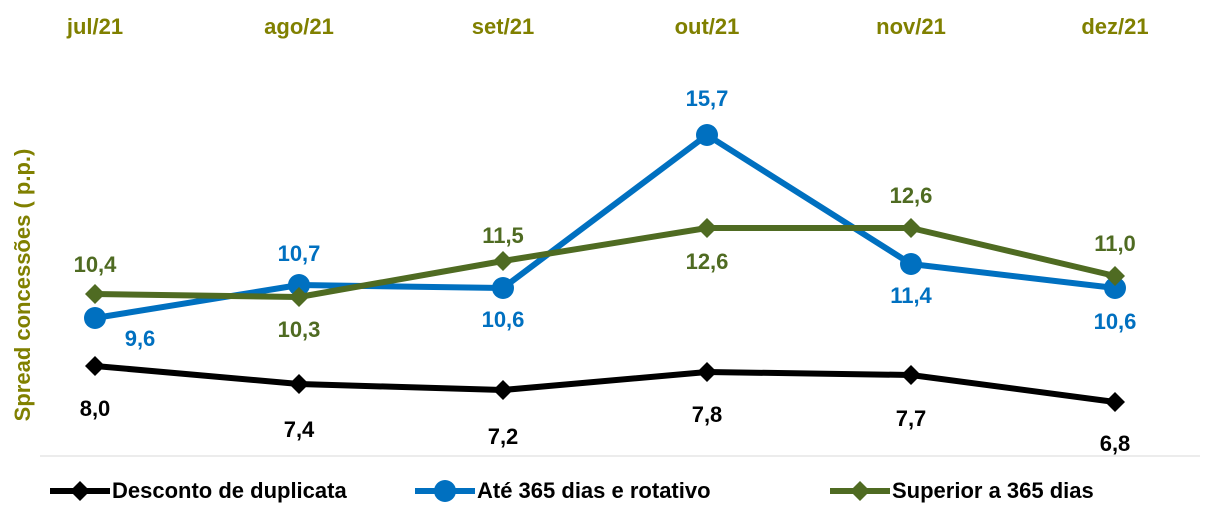 This screenshot has height=507, width=1212. What do you see at coordinates (993, 490) in the screenshot?
I see `legend-label: Superior a 365 dias` at bounding box center [993, 490].